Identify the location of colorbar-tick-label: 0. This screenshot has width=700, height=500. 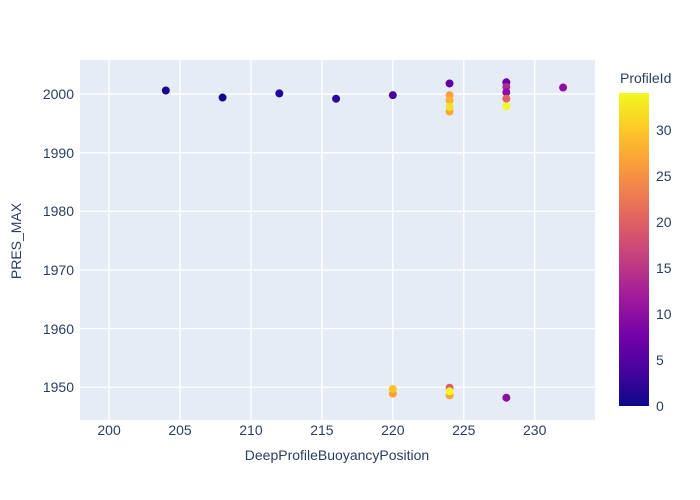
(660, 406).